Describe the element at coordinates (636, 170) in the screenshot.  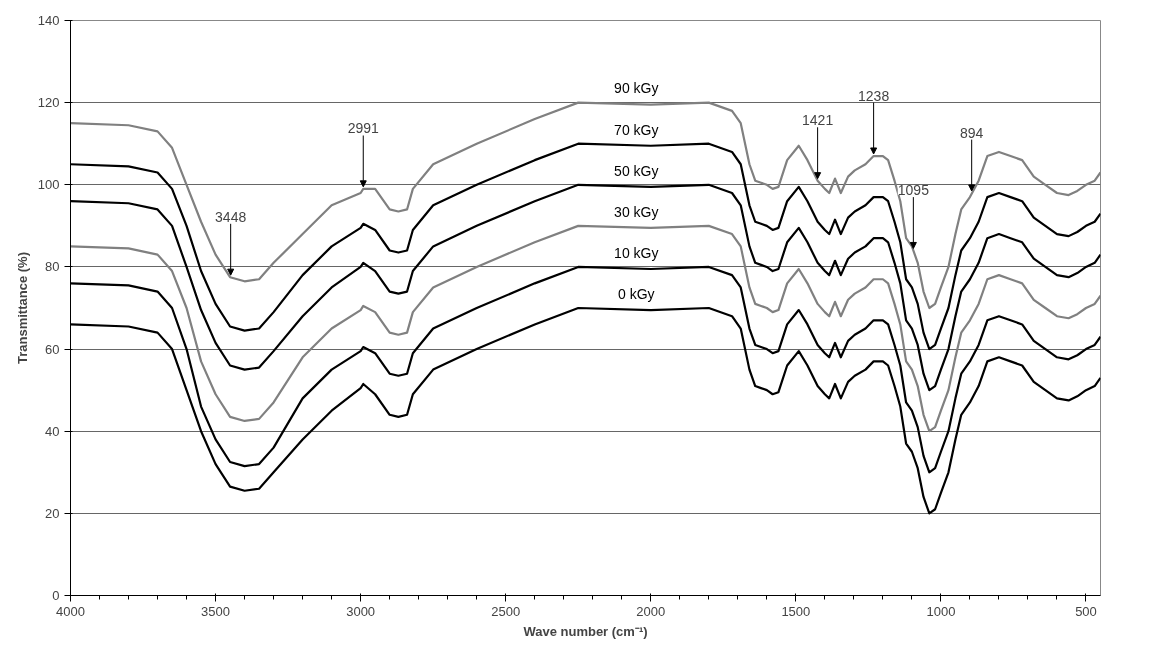
I see `series-label: 50 kGy` at that location.